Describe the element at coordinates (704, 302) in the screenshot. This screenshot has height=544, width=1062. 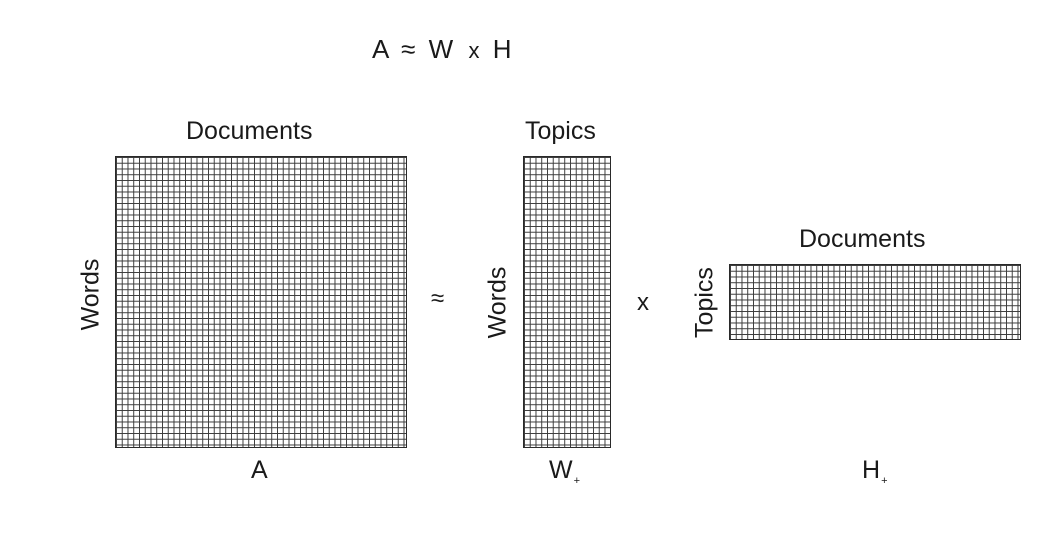
I see `matrix-h-side-label: Topics` at that location.